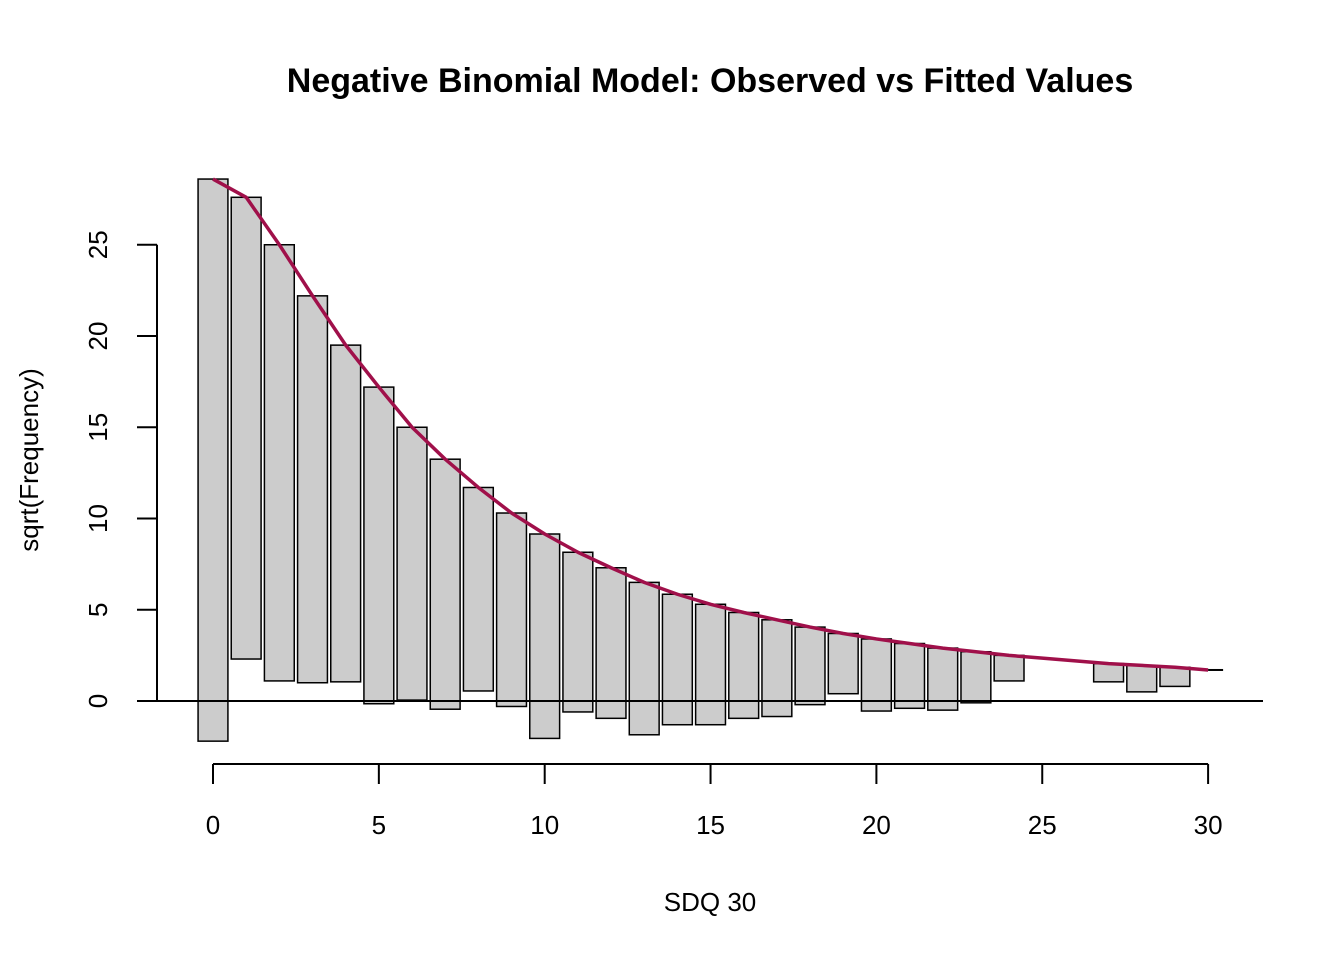 Image resolution: width=1344 pixels, height=960 pixels. I want to click on x-tick-label: 30, so click(1208, 825).